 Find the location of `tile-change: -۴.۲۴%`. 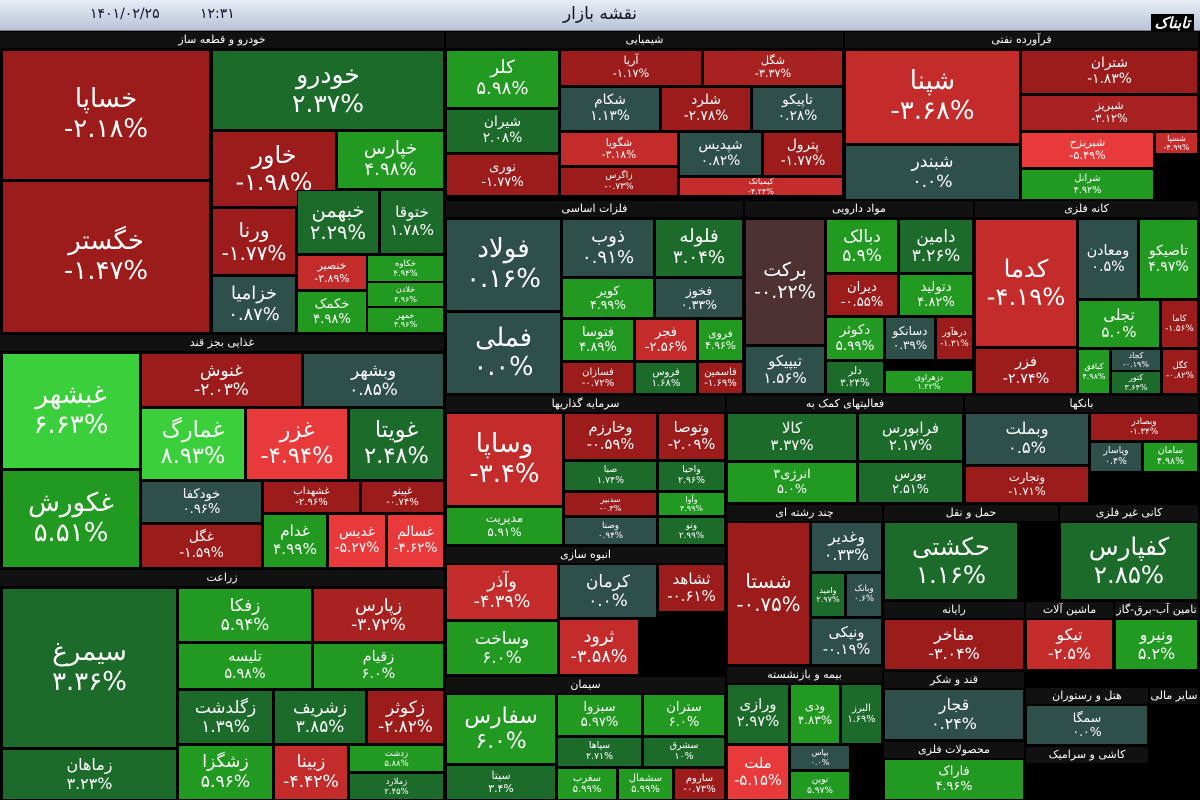

tile-change: -۴.۲۴% is located at coordinates (761, 191).